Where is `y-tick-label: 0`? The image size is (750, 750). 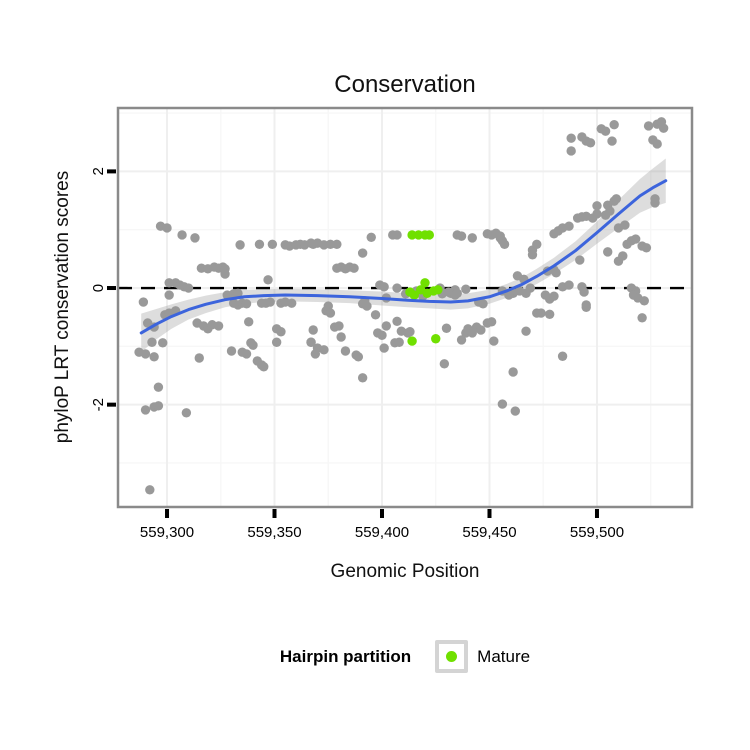
y-tick-label: 0 is located at coordinates (98, 288).